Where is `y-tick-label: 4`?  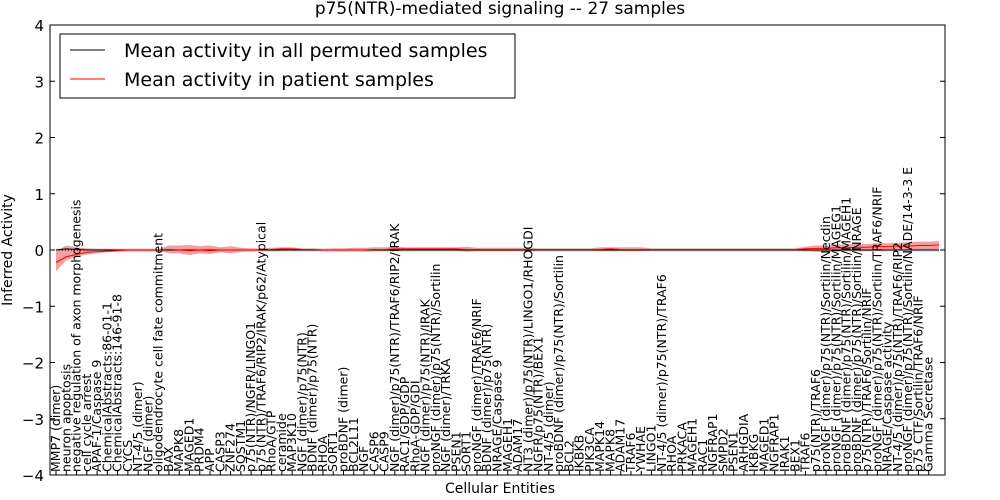 y-tick-label: 4 is located at coordinates (39, 26).